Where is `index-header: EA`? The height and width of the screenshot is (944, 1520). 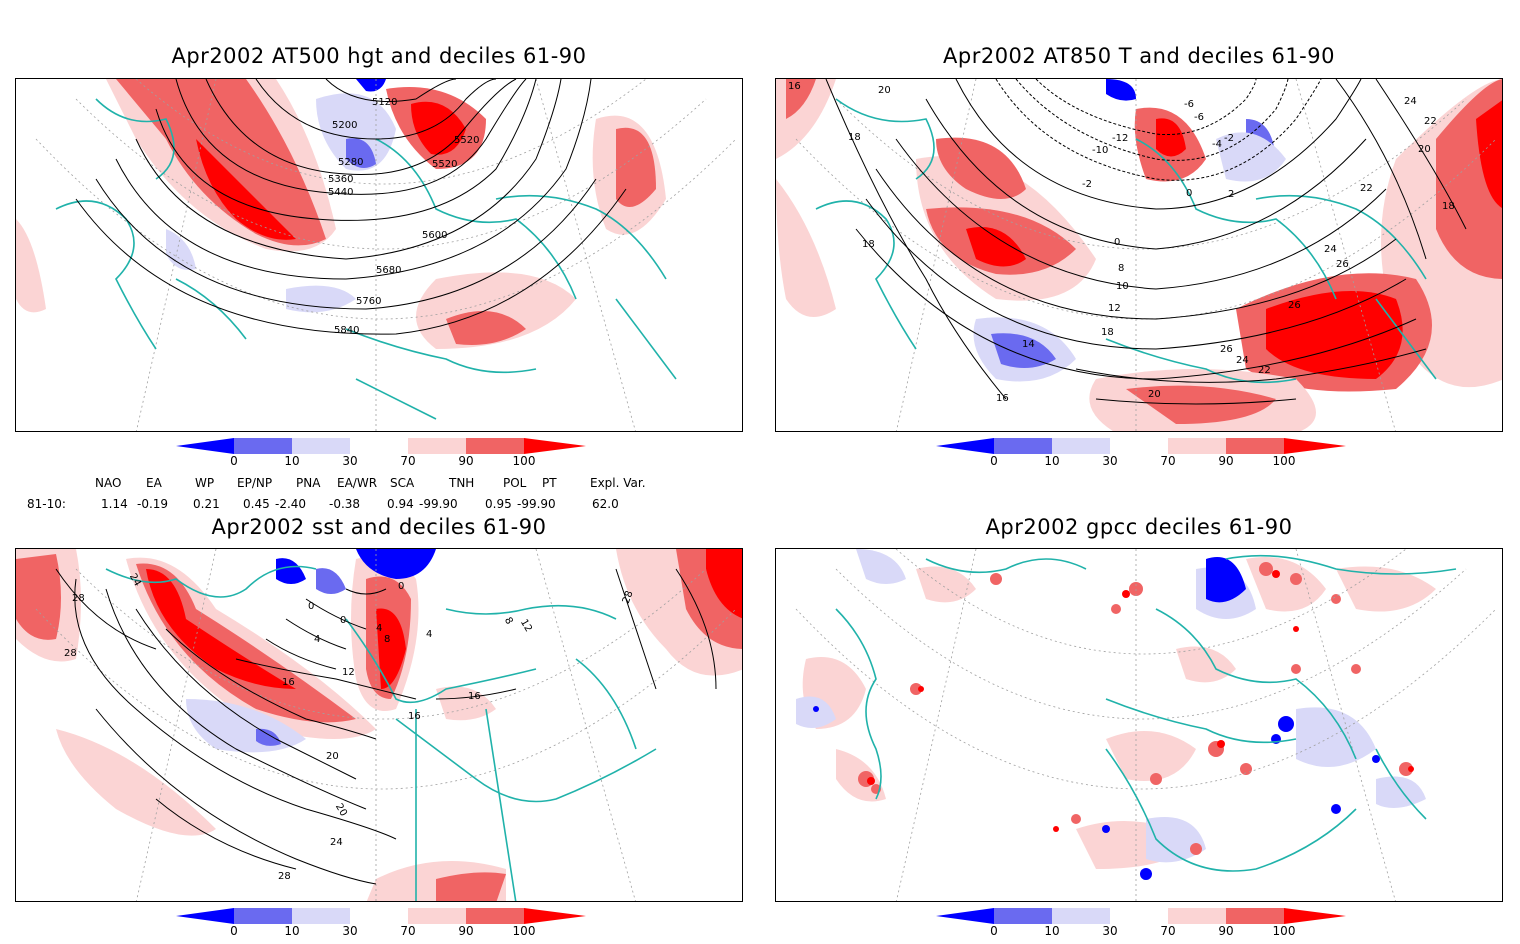 index-header: EA is located at coordinates (154, 483).